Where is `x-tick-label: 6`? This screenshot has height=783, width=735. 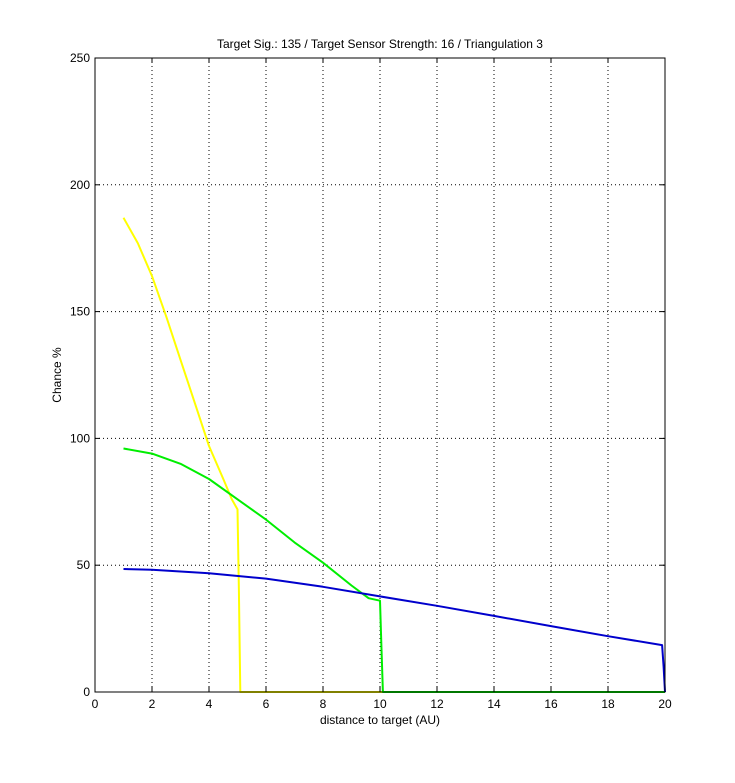
x-tick-label: 6 is located at coordinates (266, 704).